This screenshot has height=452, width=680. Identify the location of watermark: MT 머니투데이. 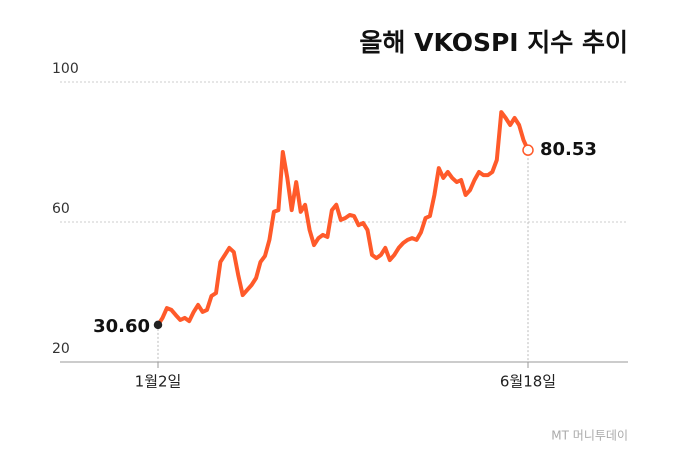
(589, 436).